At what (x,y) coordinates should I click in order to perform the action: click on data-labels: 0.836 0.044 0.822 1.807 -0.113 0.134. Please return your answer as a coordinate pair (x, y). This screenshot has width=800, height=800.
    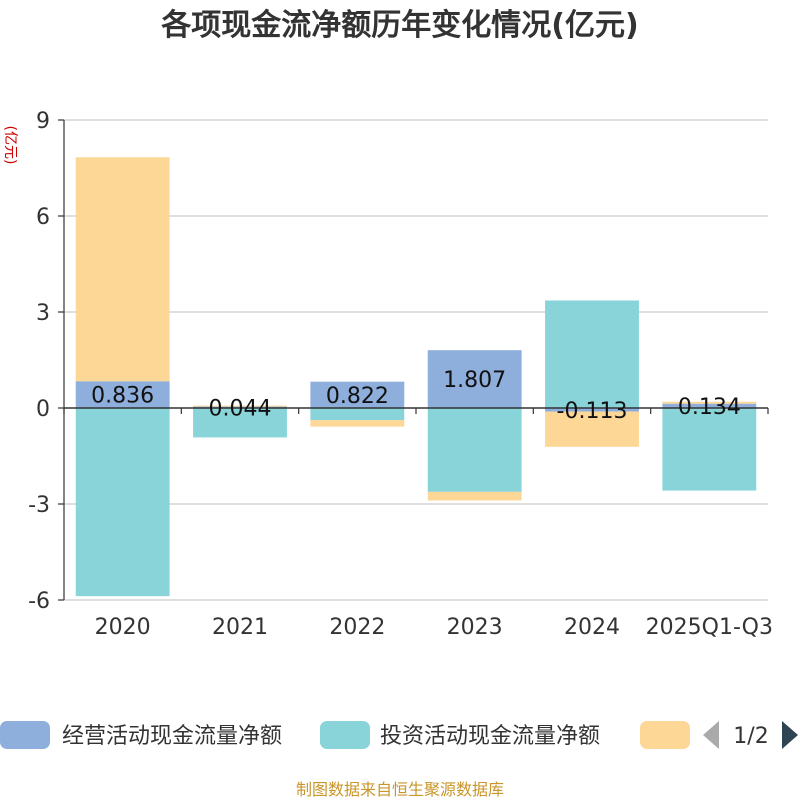
    Looking at the image, I should click on (416, 396).